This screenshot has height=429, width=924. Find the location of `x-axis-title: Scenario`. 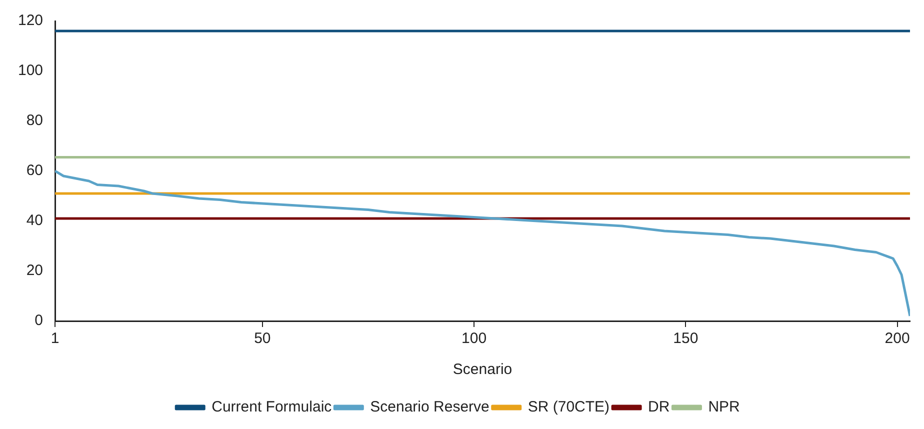

x-axis-title: Scenario is located at coordinates (482, 369).